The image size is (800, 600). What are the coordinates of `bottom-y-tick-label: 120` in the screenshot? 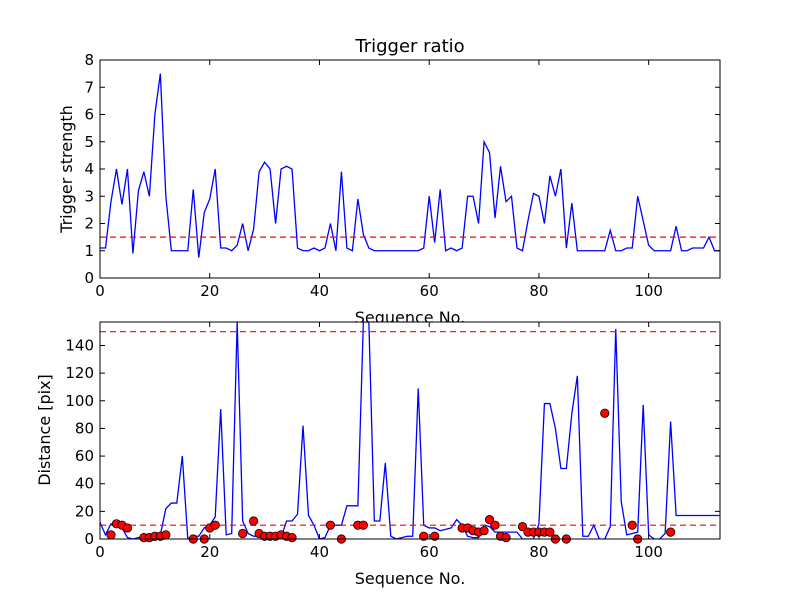 It's located at (79, 373).